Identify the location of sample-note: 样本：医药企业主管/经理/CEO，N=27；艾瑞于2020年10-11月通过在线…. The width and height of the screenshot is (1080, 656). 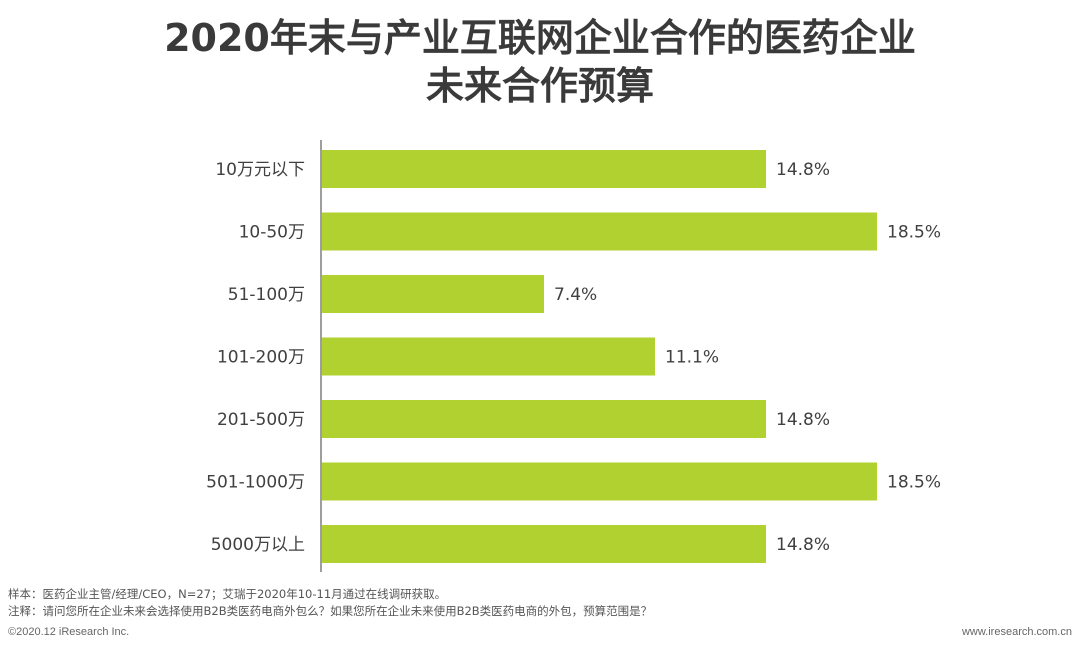
(227, 594).